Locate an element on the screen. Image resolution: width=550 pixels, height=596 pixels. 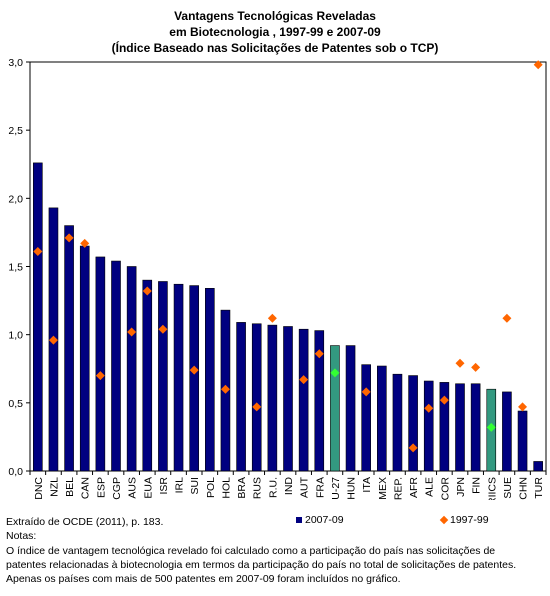
legend-item-1997-99: 1997-99 is located at coordinates (464, 520).